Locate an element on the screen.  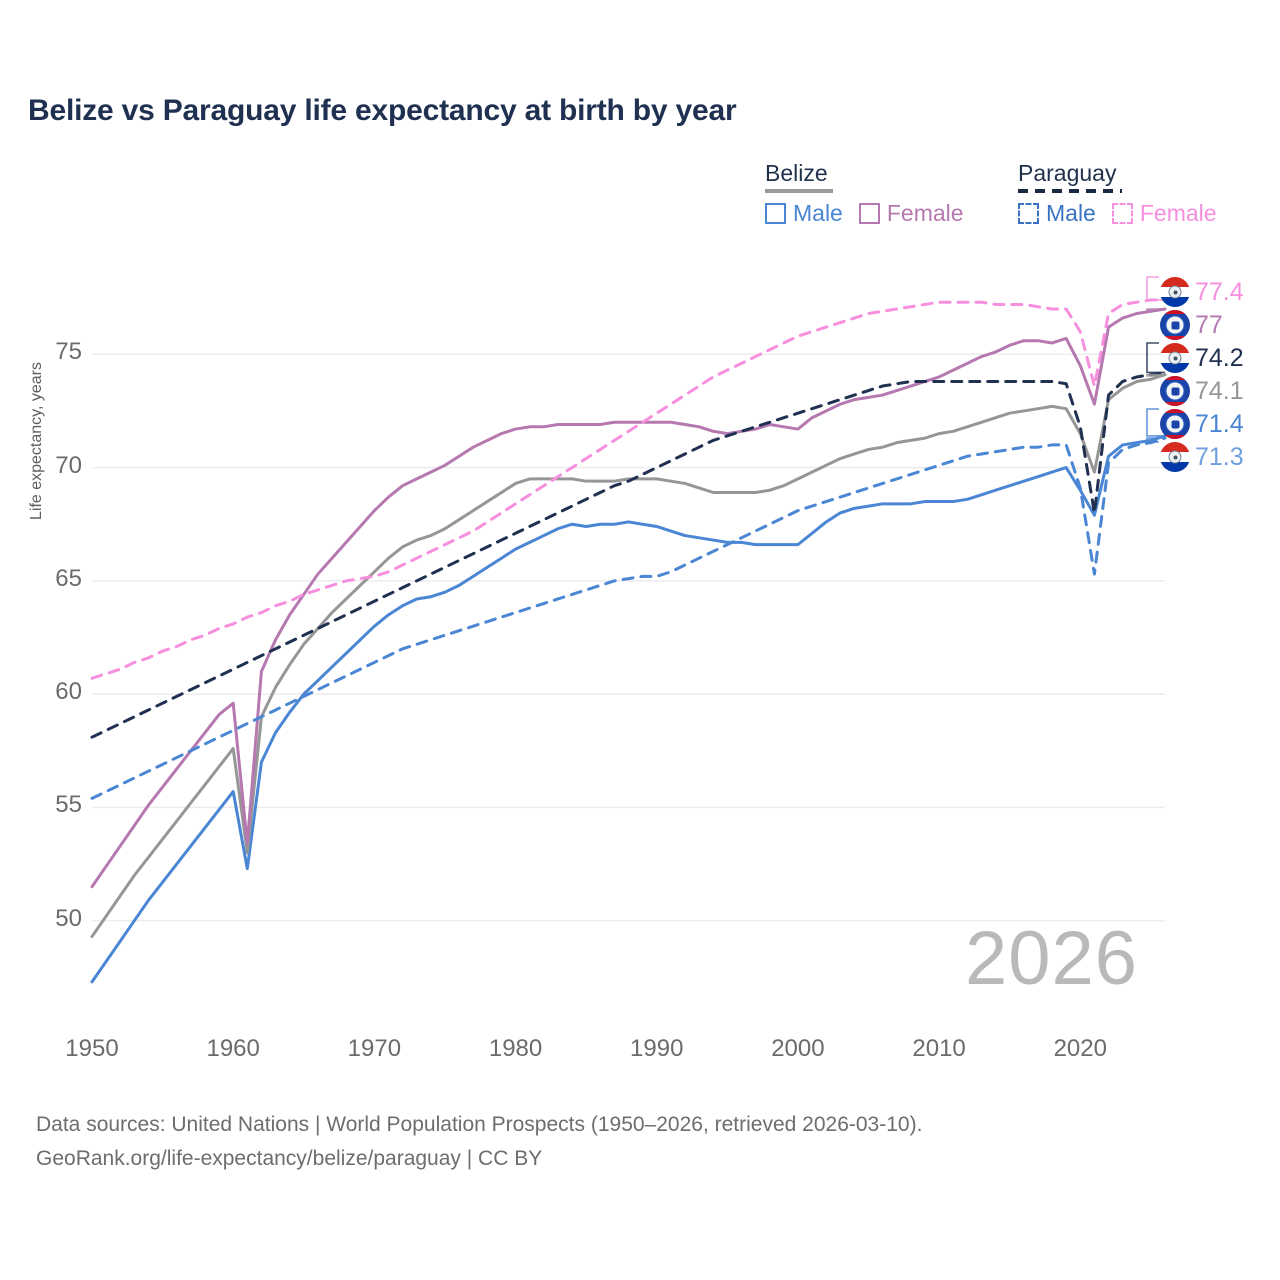
end-label-value: 71.3 is located at coordinates (1219, 457).